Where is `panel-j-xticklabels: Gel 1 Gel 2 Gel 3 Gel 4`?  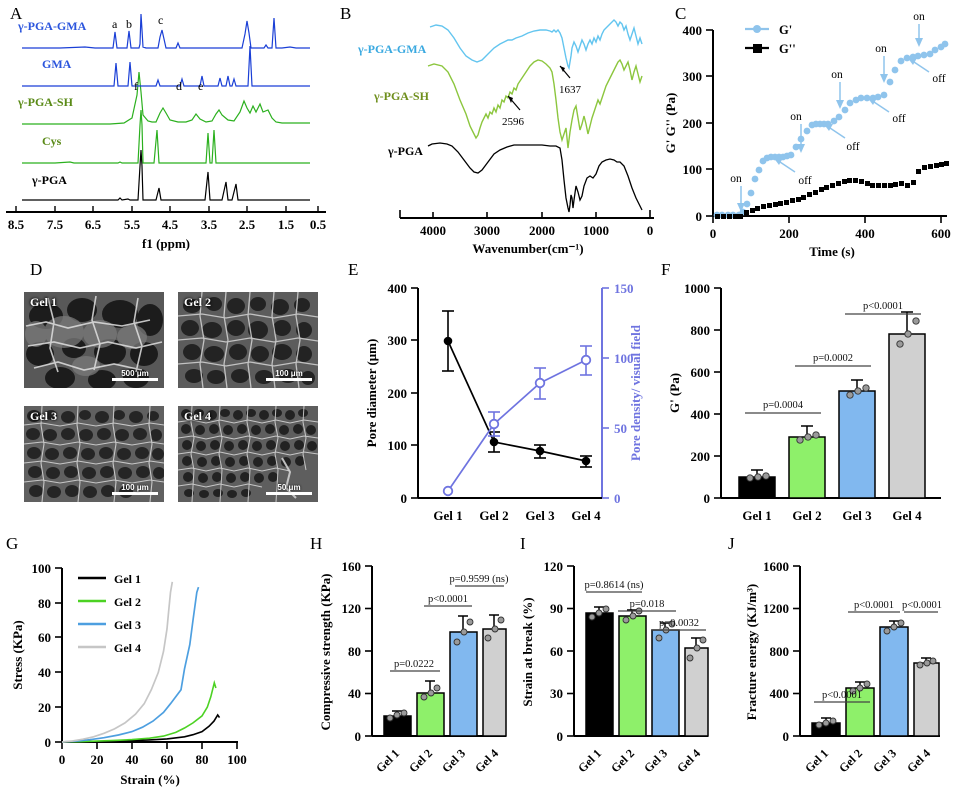
panel-j-xticklabels: Gel 1 Gel 2 Gel 3 Gel 4 is located at coordinates (867, 760).